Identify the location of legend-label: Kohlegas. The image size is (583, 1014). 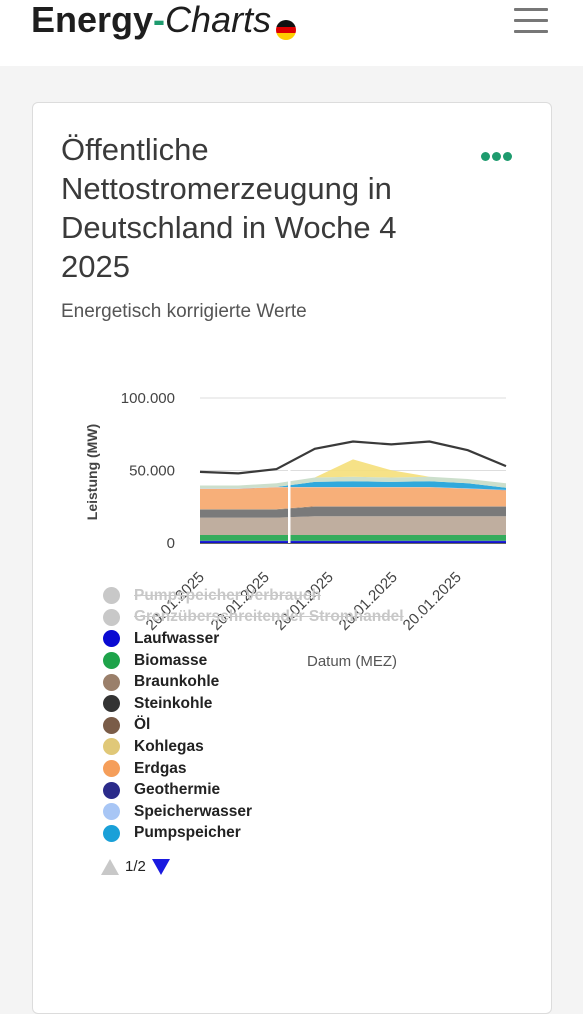
(169, 746).